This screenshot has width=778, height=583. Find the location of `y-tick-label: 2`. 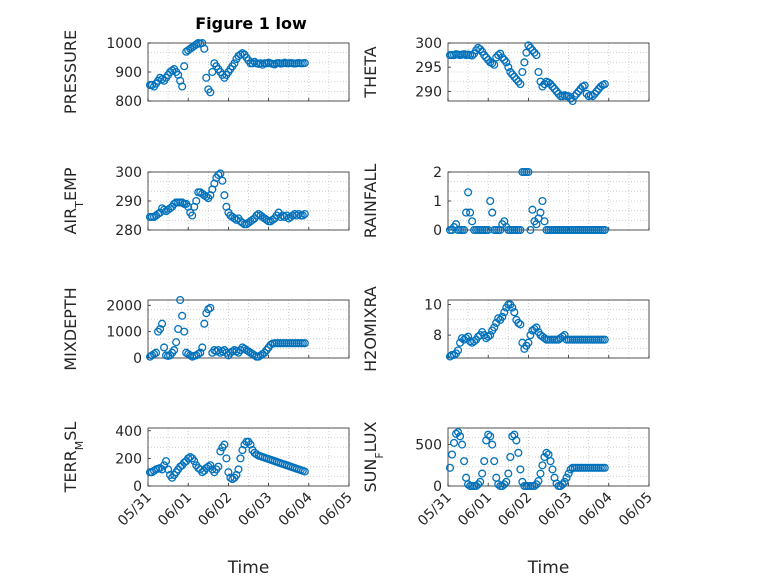

y-tick-label: 2 is located at coordinates (437, 173).